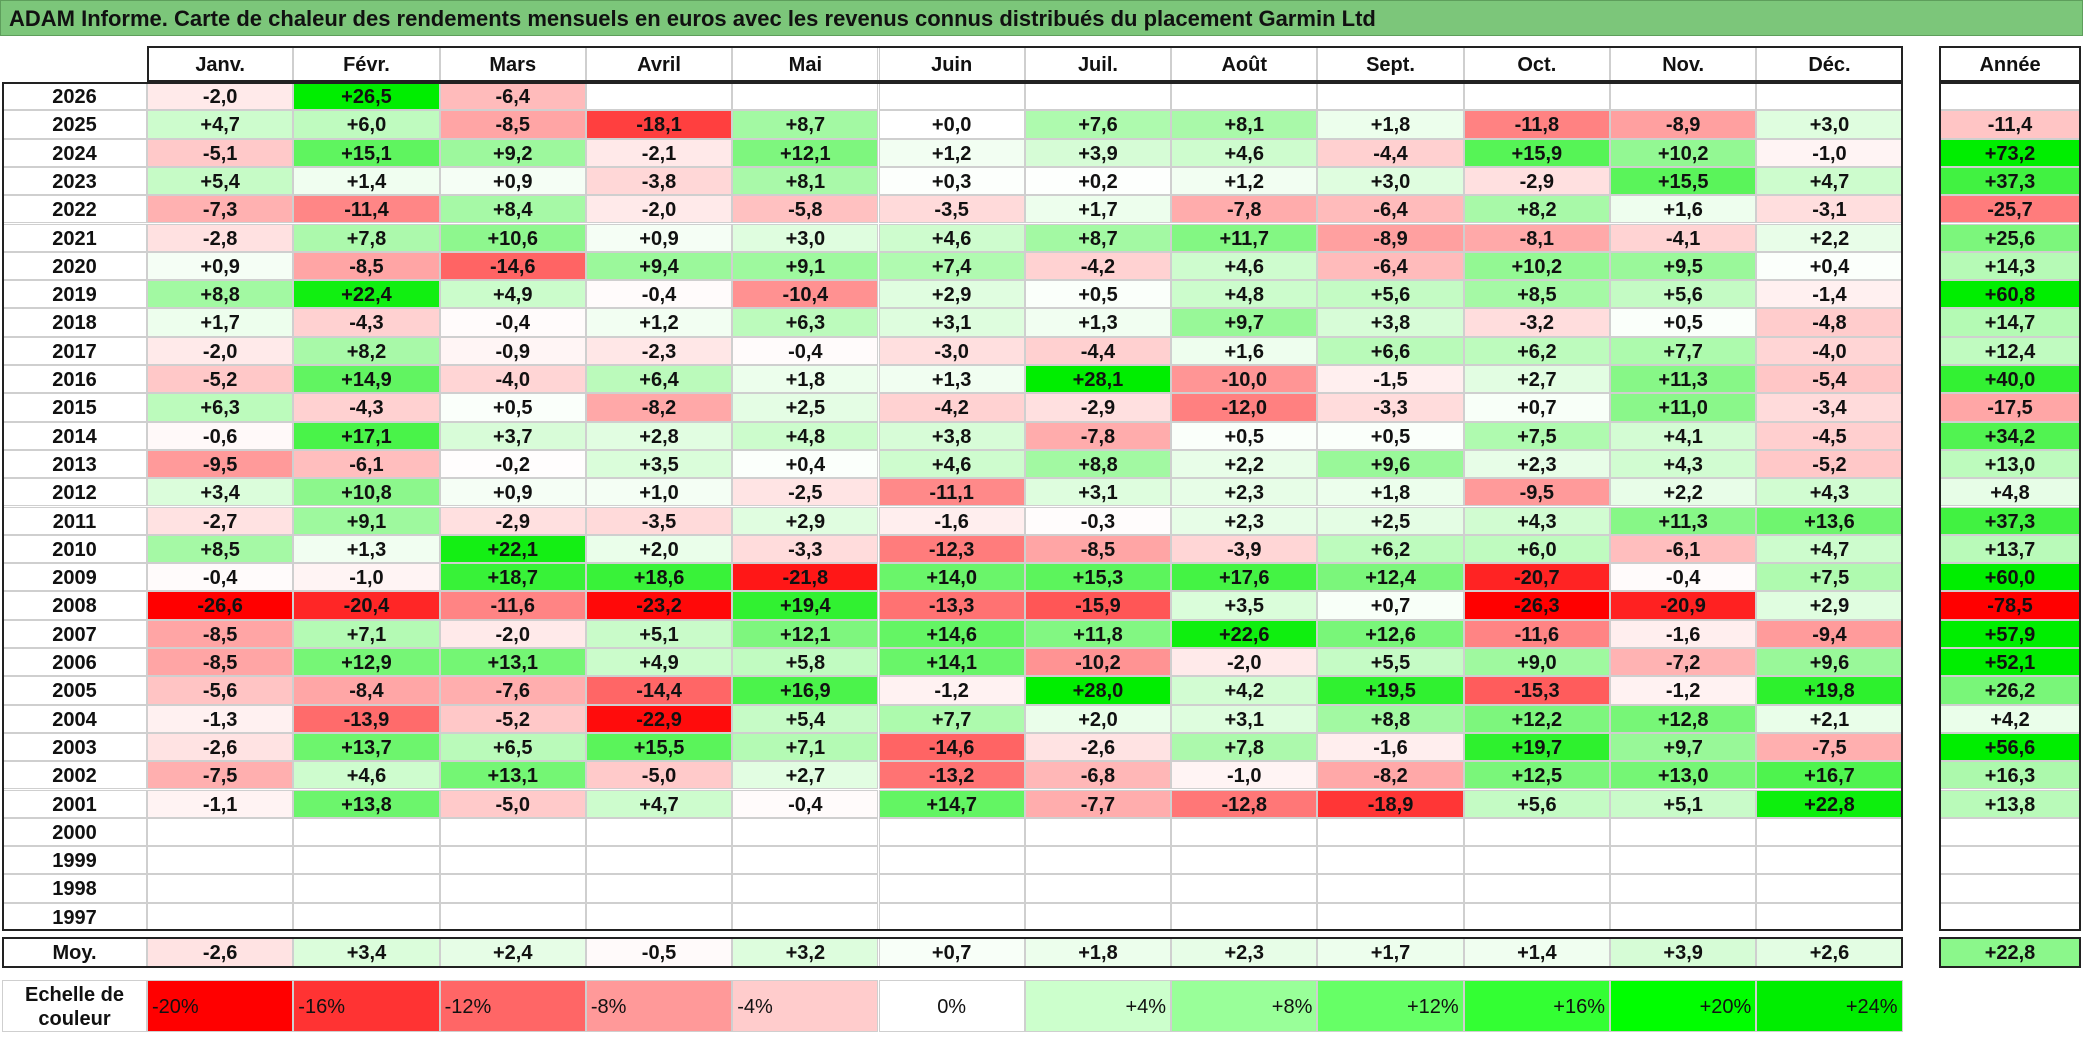  I want to click on annual-cell: +4,2, so click(2010, 718).